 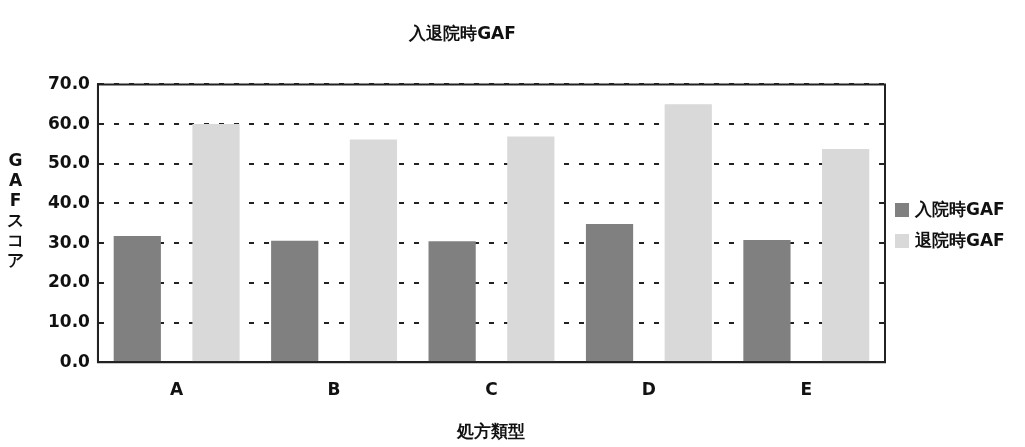 What do you see at coordinates (75, 360) in the screenshot?
I see `y-tick-label: 0.0` at bounding box center [75, 360].